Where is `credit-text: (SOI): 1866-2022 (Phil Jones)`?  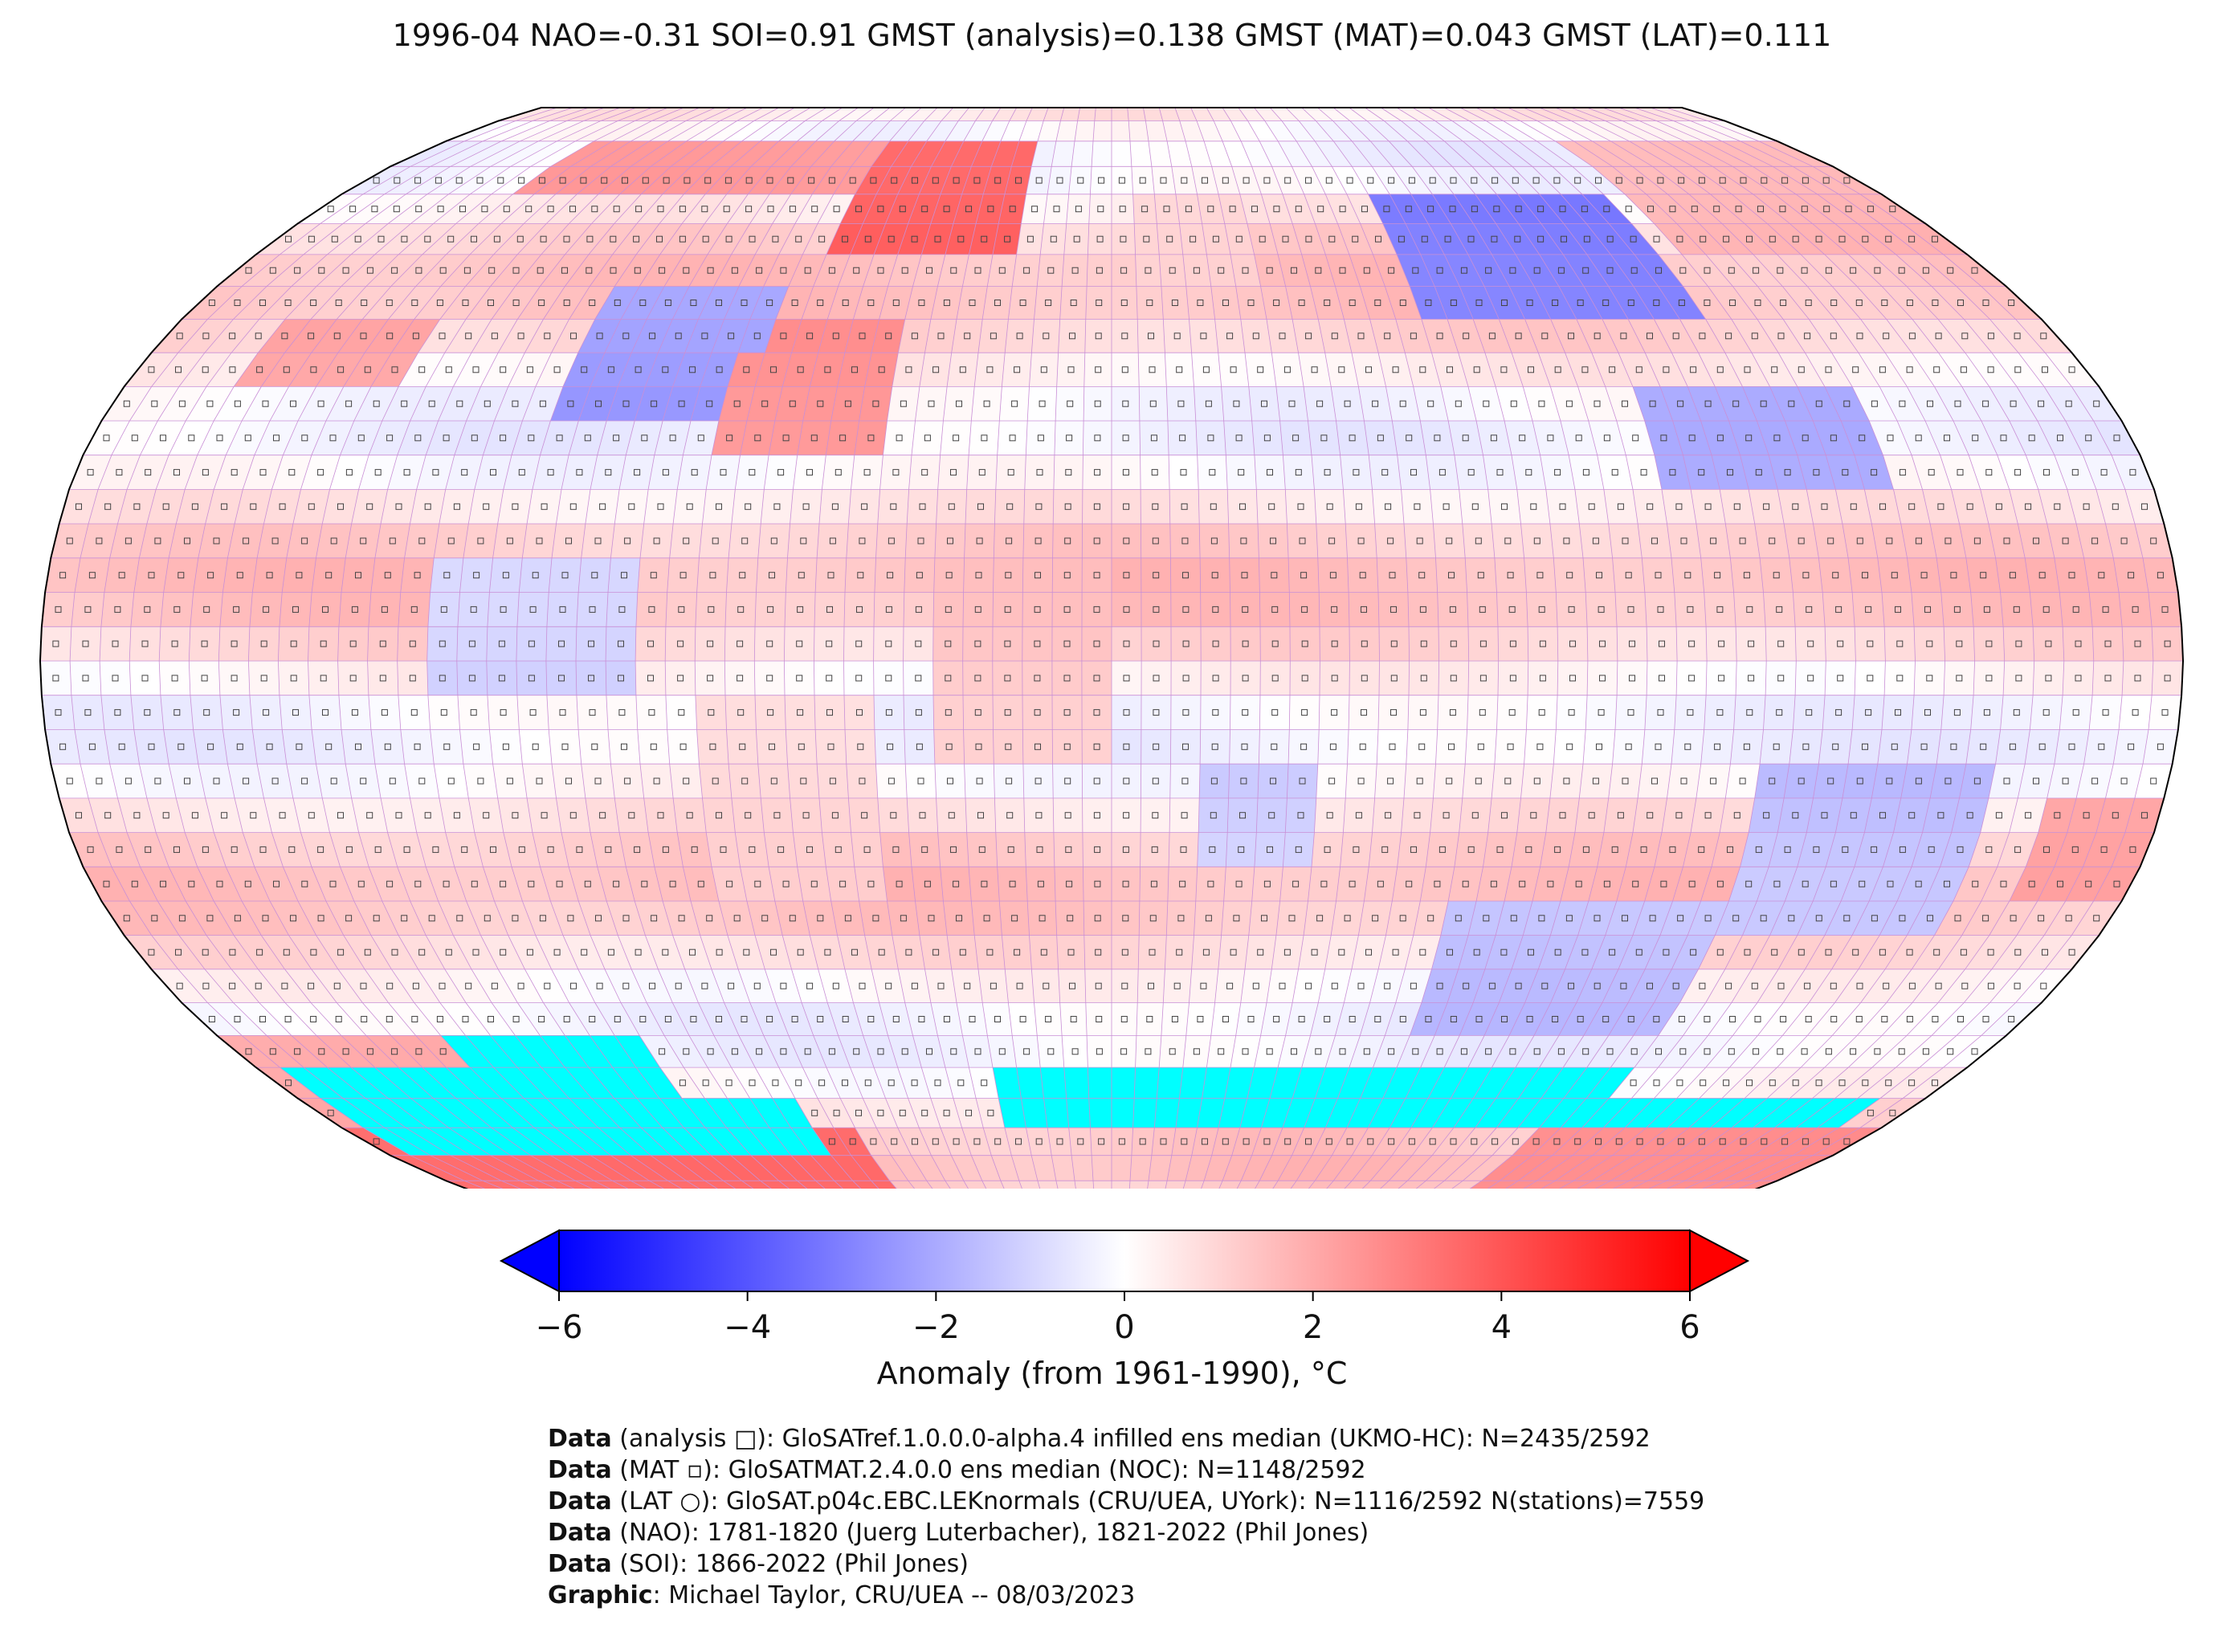 credit-text: (SOI): 1866-2022 (Phil Jones) is located at coordinates (790, 1564).